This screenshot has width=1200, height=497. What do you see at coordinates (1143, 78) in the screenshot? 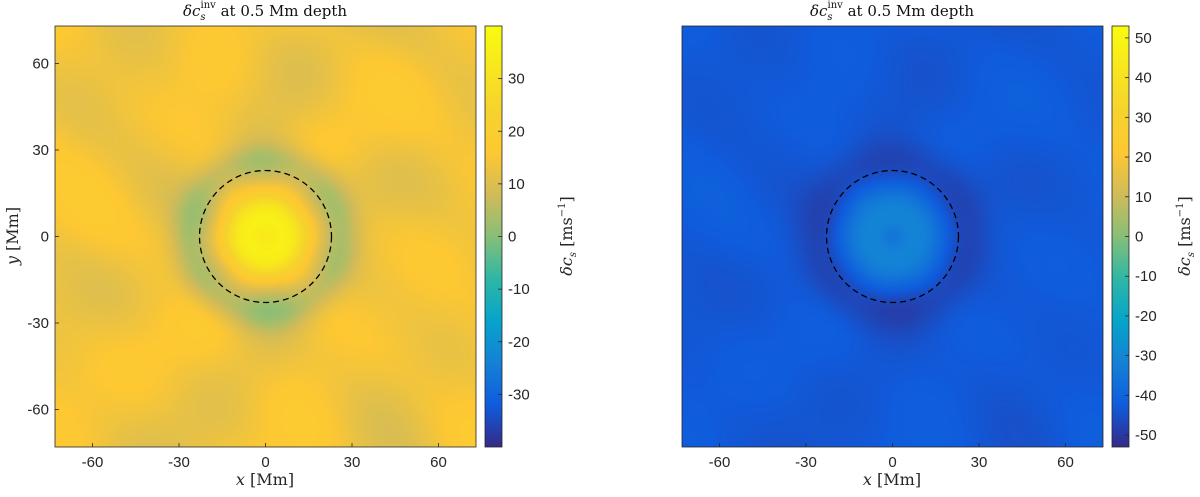
I see `colorbar-tick-label: 40` at bounding box center [1143, 78].